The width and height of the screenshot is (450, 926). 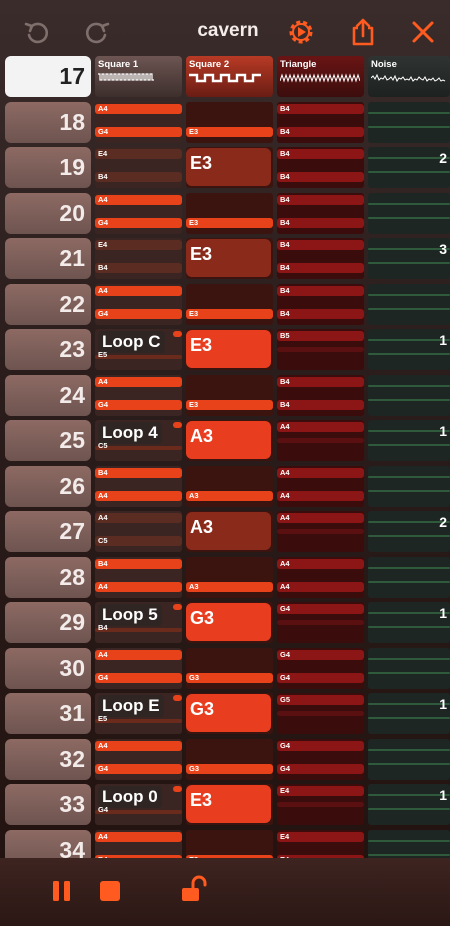 What do you see at coordinates (228, 30) in the screenshot?
I see `song-title: cavern` at bounding box center [228, 30].